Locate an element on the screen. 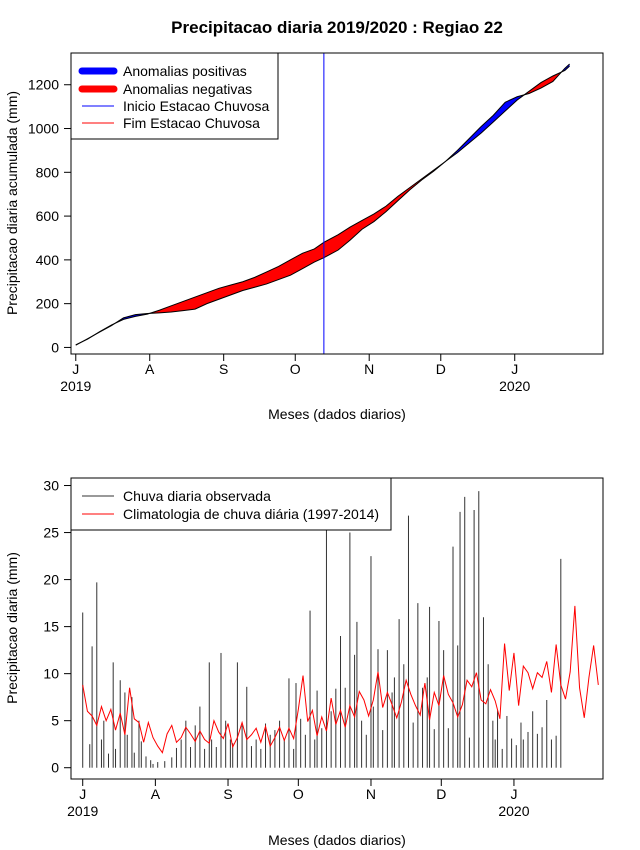 This screenshot has width=640, height=850. y-tick-label: 800 is located at coordinates (48, 172).